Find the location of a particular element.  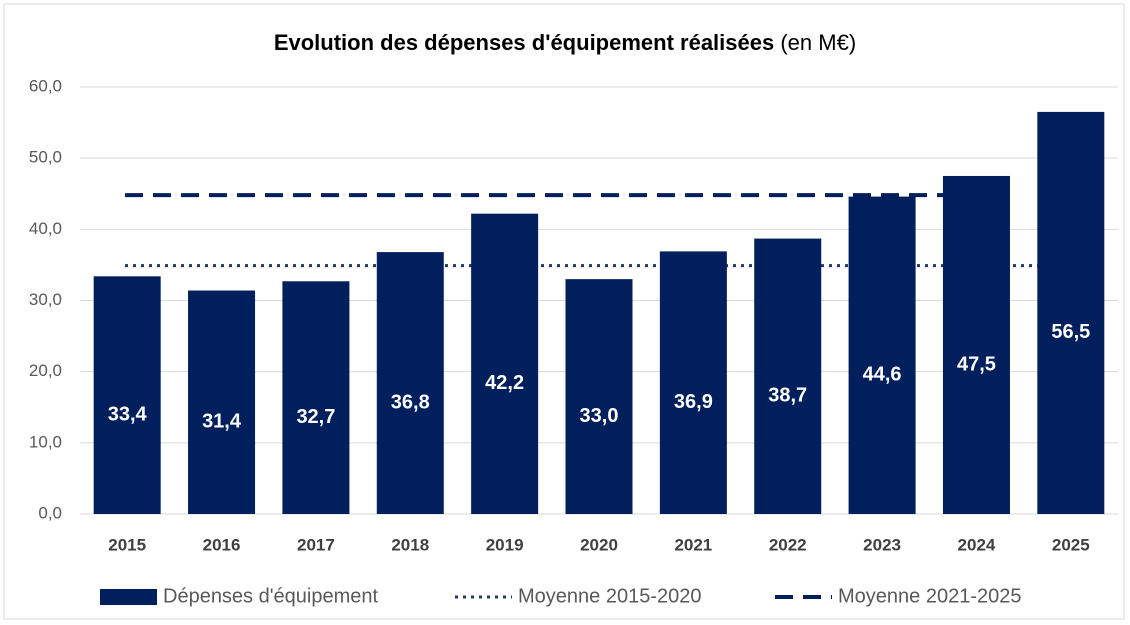

x-tick-label: 2017 is located at coordinates (316, 544).